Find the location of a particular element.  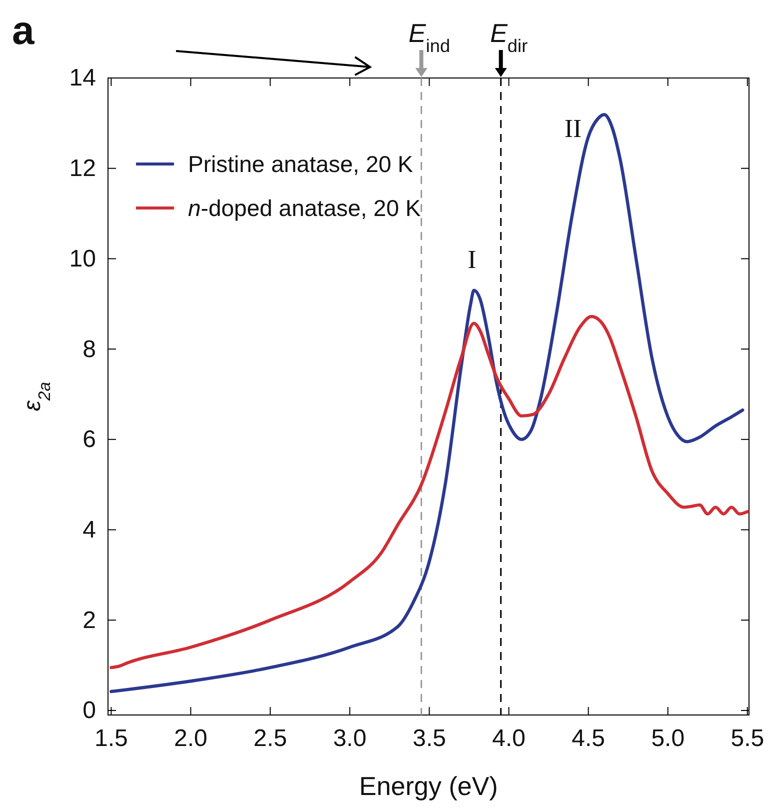

x-tick-label: 4.5 is located at coordinates (589, 738).